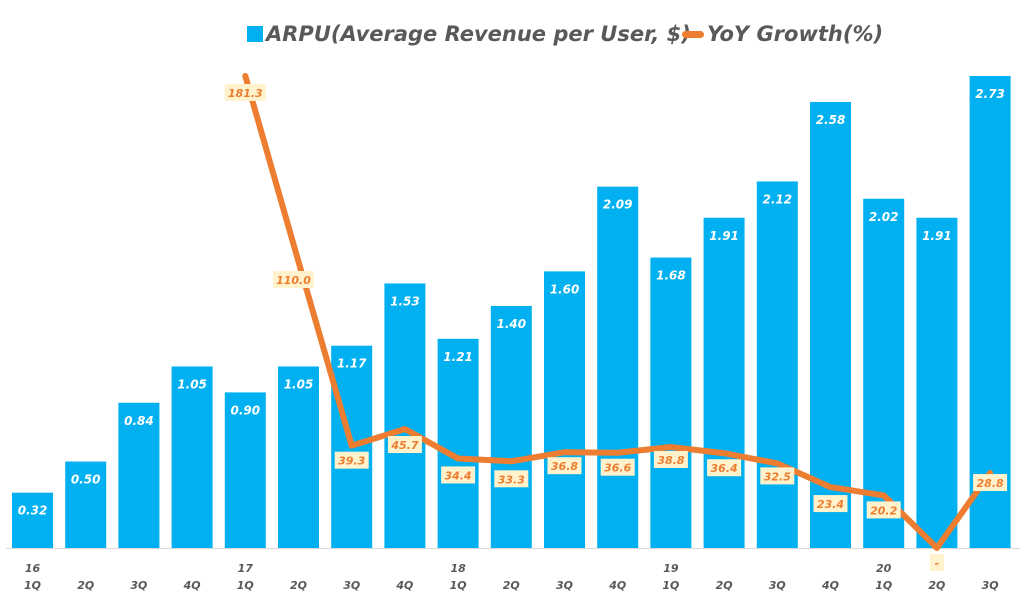  What do you see at coordinates (618, 205) in the screenshot?
I see `bar-value-label: 2.09` at bounding box center [618, 205].